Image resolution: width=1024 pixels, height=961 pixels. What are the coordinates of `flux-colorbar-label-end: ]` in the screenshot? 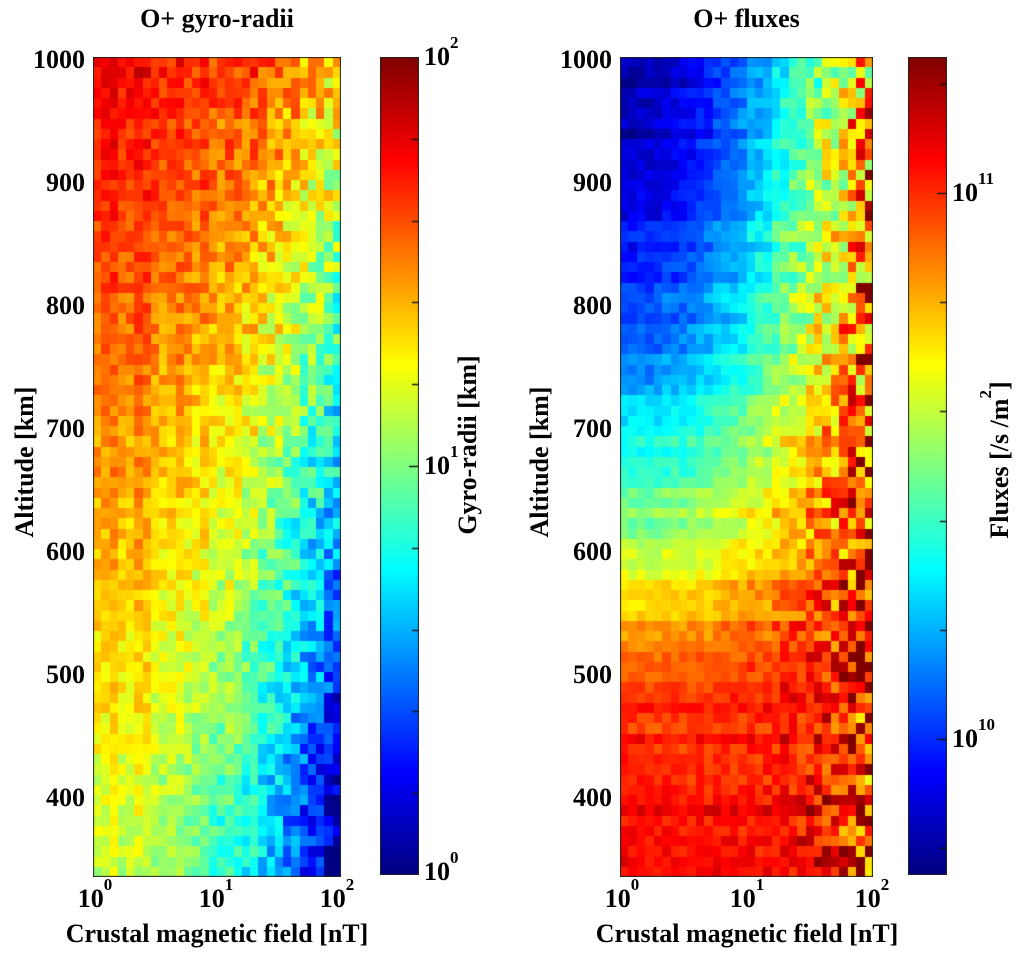 It's located at (999, 386).